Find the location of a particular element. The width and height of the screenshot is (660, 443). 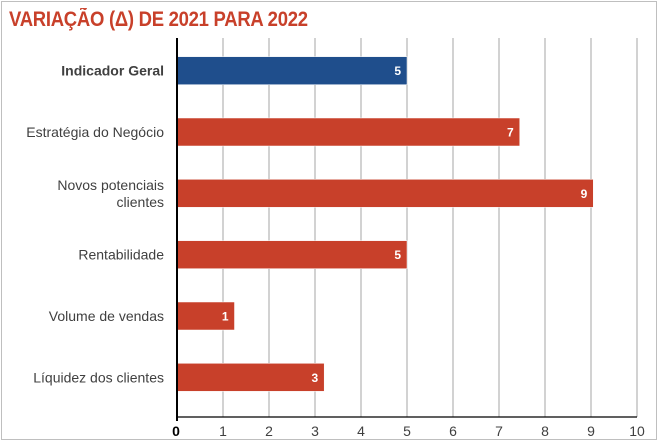

chart-title: VARIAÇÃO (Δ) DE 2021 PARA 2022 is located at coordinates (158, 19).